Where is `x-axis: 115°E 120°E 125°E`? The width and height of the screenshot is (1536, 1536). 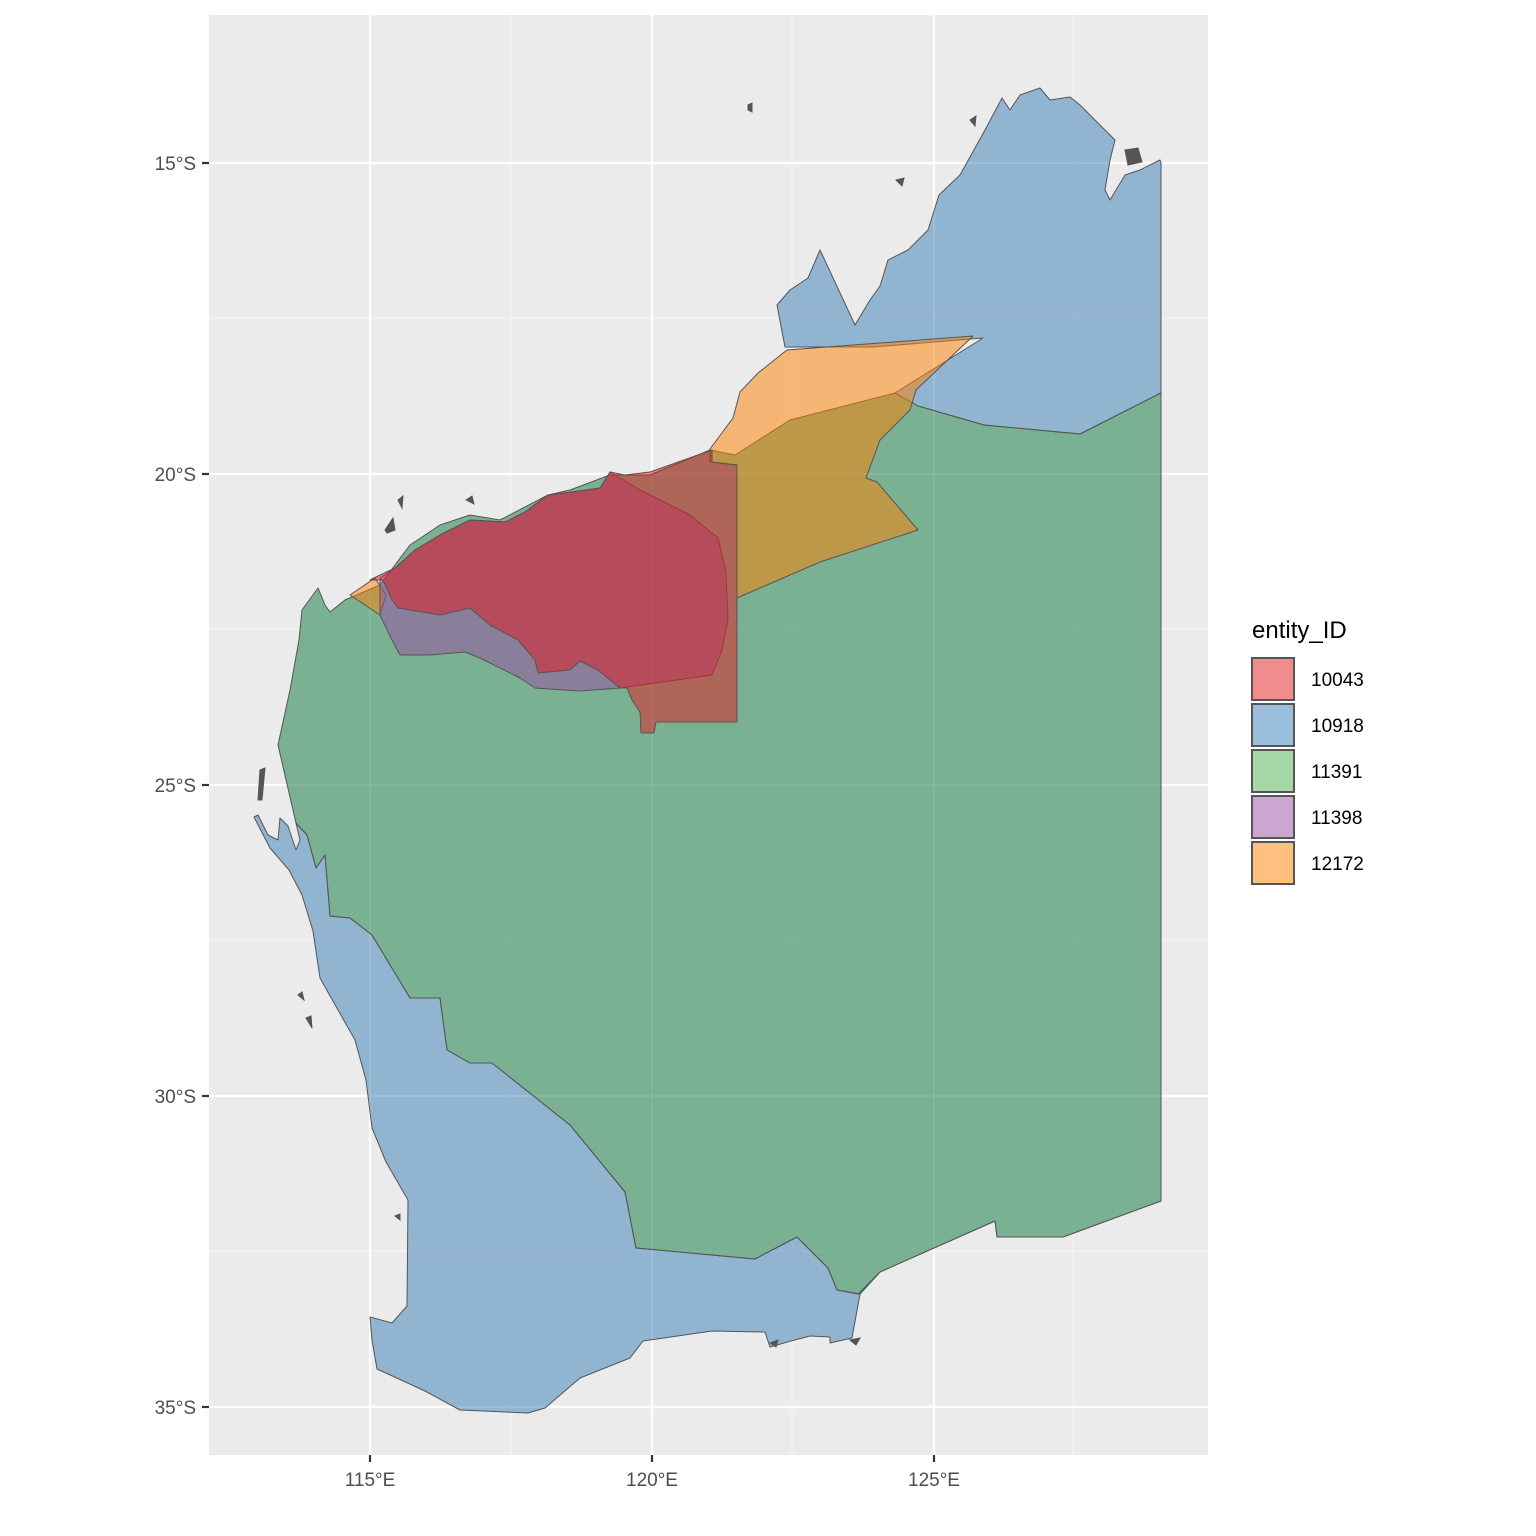 x-axis: 115°E 120°E 125°E is located at coordinates (652, 1473).